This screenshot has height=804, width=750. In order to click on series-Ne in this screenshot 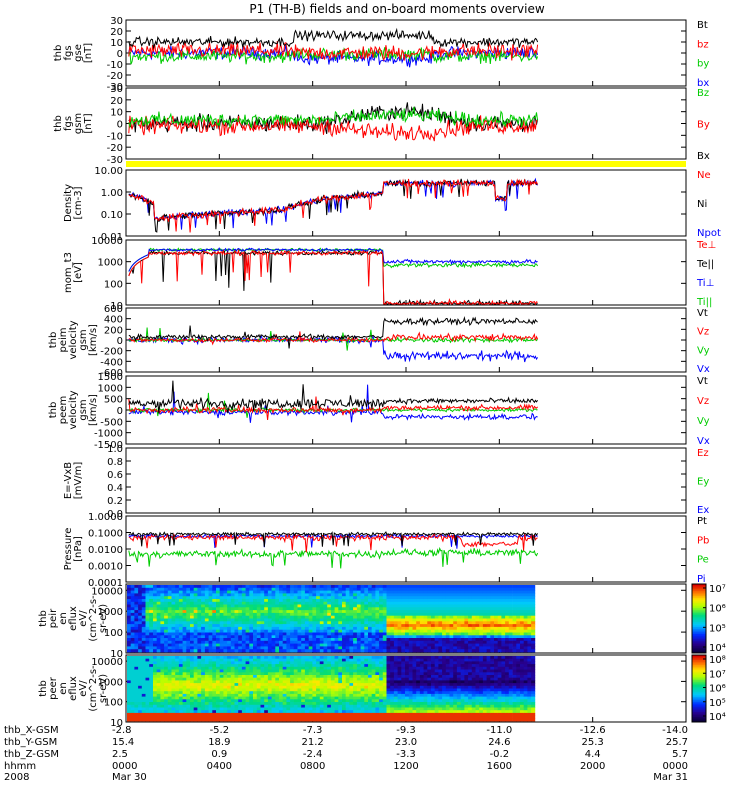, I will do `click(333, 206)`.